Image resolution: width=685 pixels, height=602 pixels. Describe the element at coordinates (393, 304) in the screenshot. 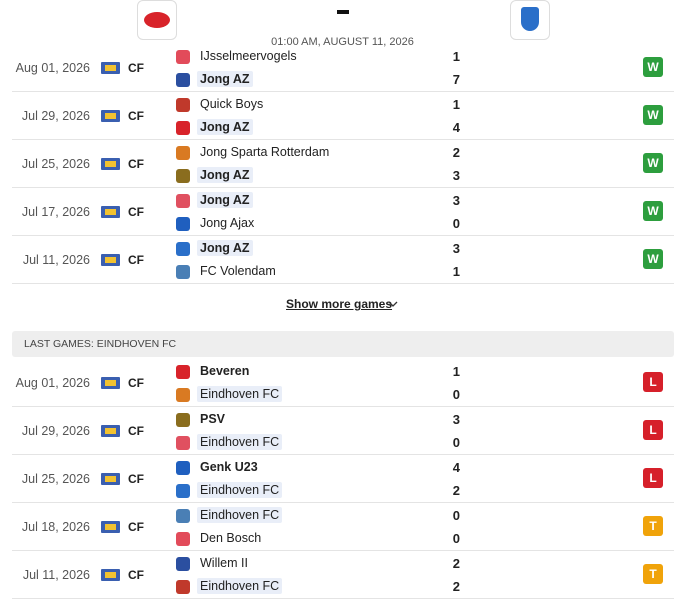

I see `chevron` at that location.